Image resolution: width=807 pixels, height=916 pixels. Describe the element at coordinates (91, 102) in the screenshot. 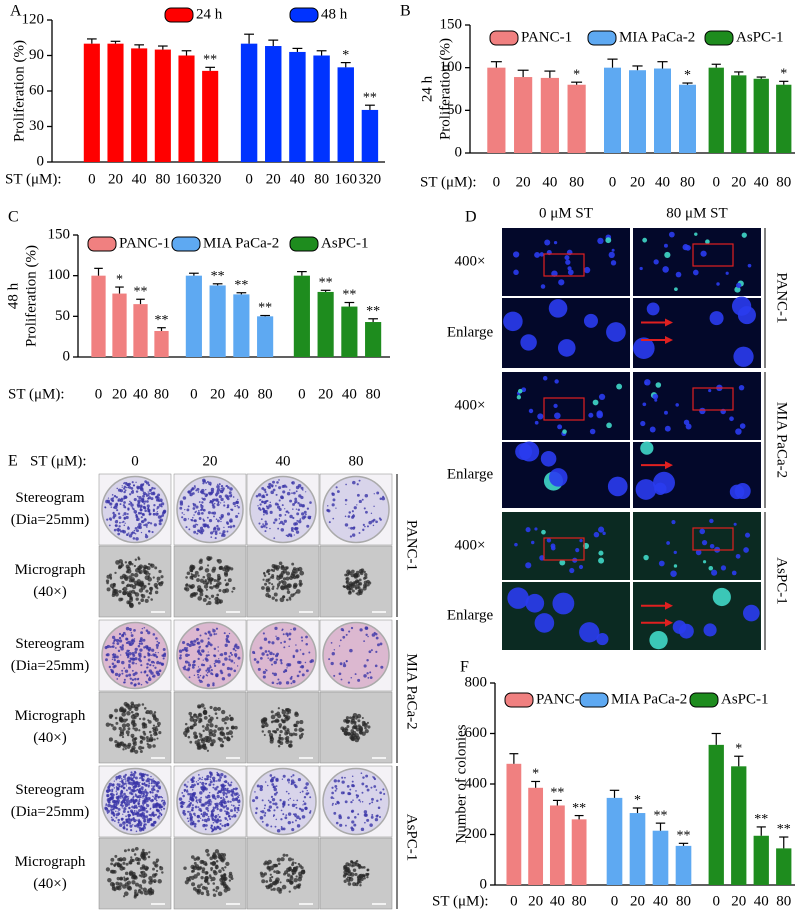

I see `bar` at that location.